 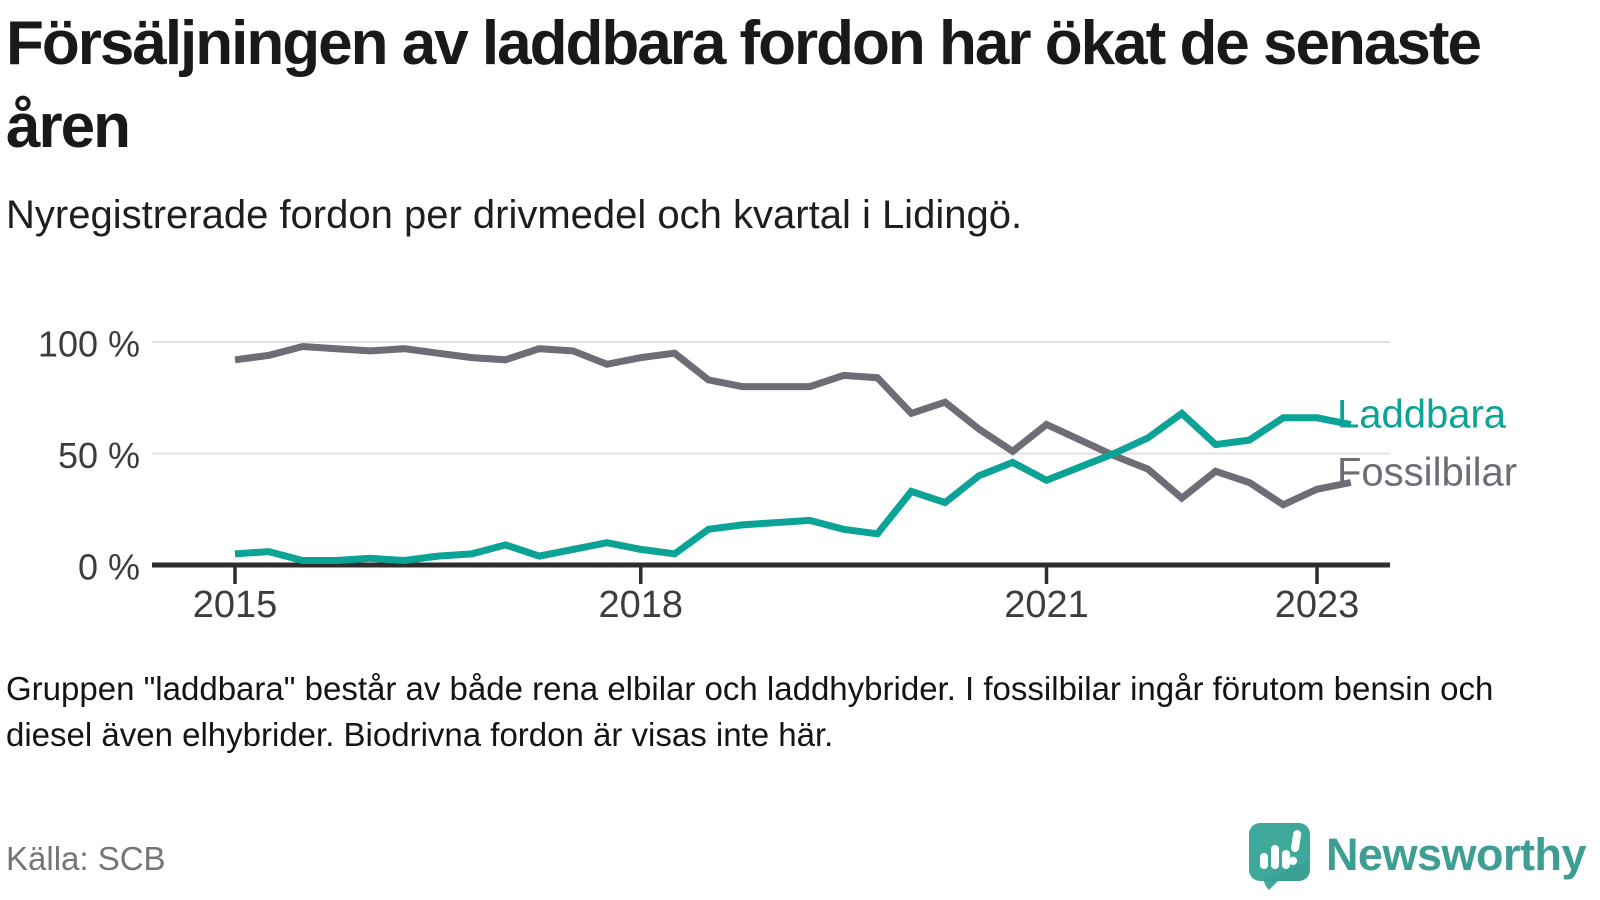 What do you see at coordinates (1295, 848) in the screenshot?
I see `logo-exclamation` at bounding box center [1295, 848].